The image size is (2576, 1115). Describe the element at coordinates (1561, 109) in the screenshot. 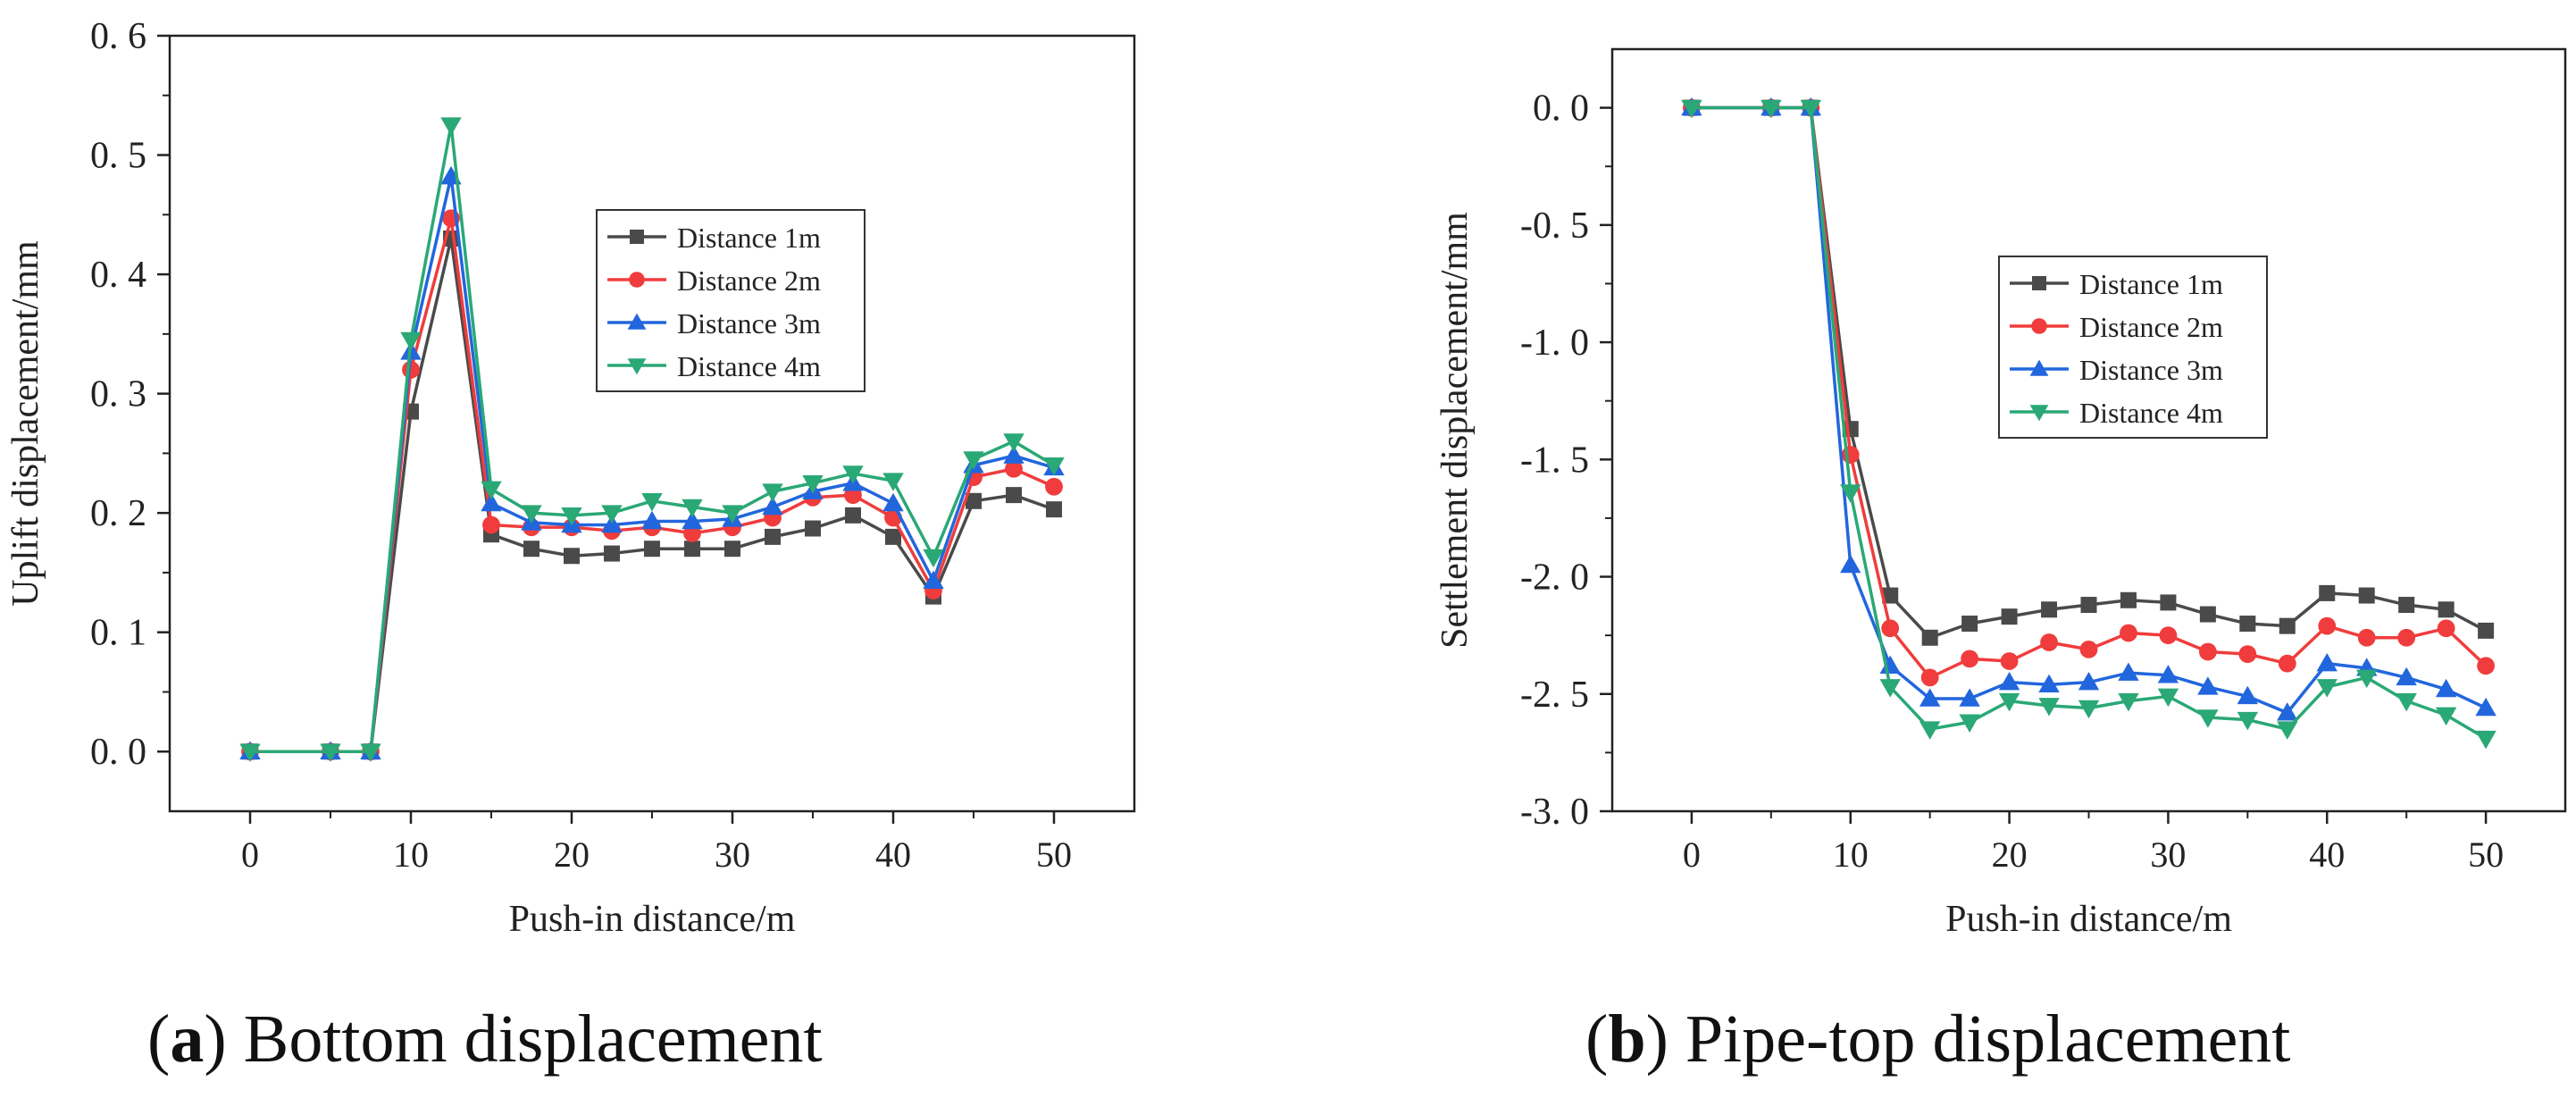

I see `y-tick-label: 0. 0` at that location.